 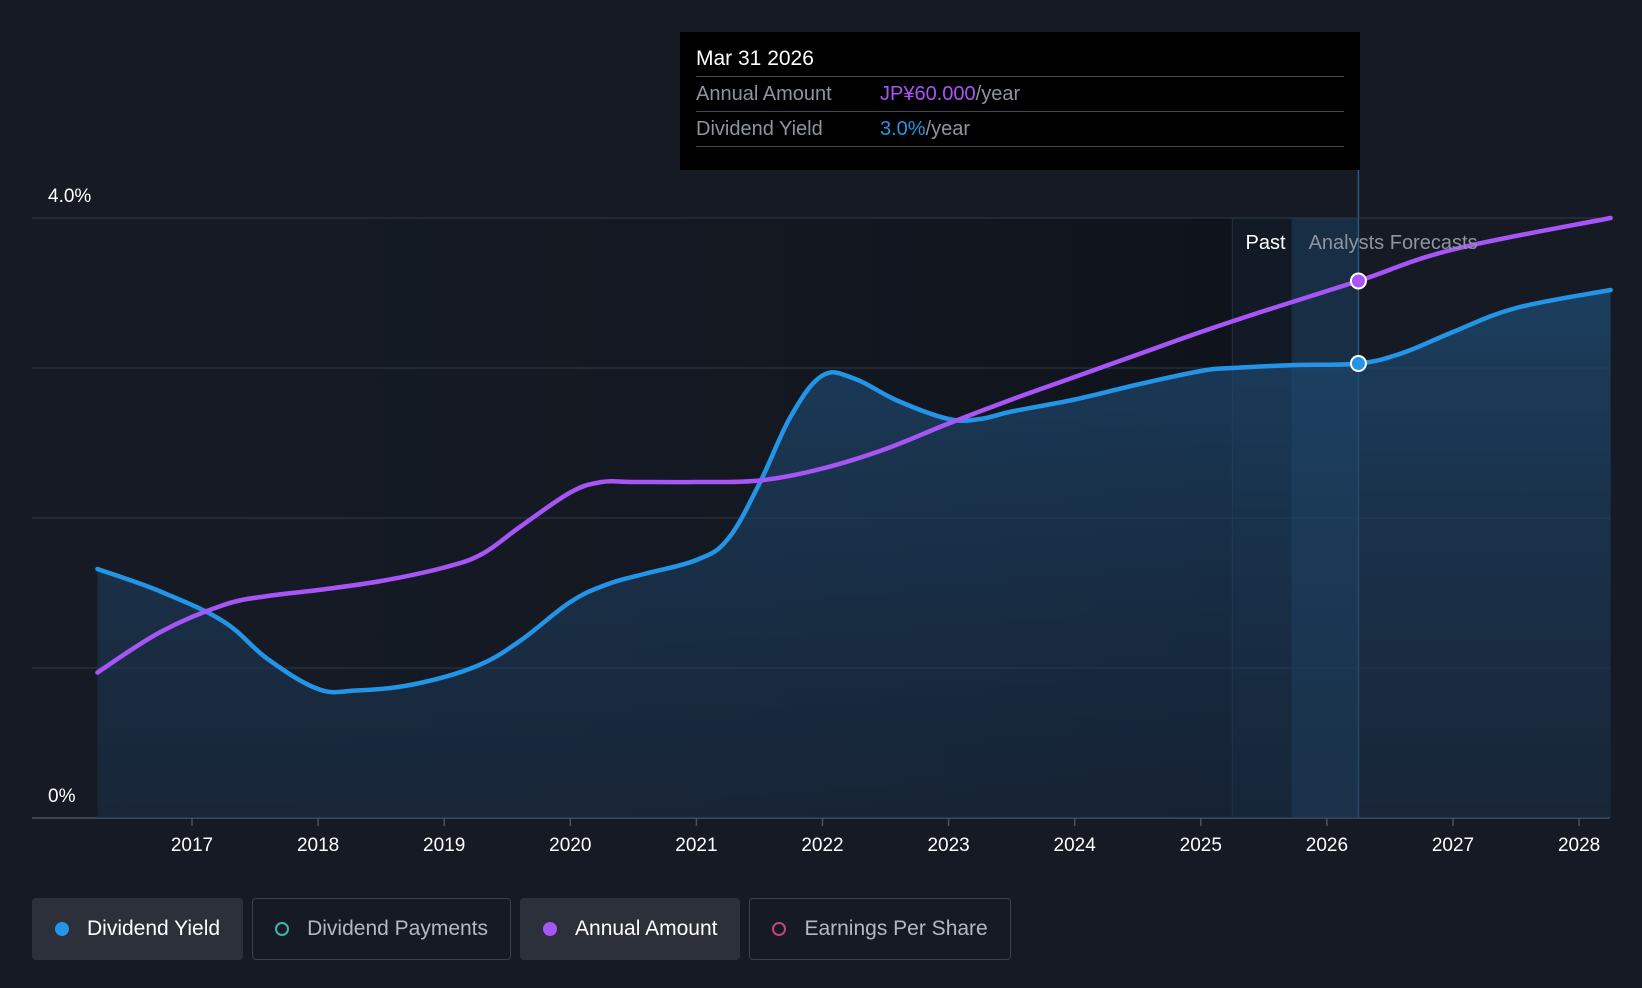 I want to click on tooltip-date: Mar 31 2026, so click(x=1020, y=60).